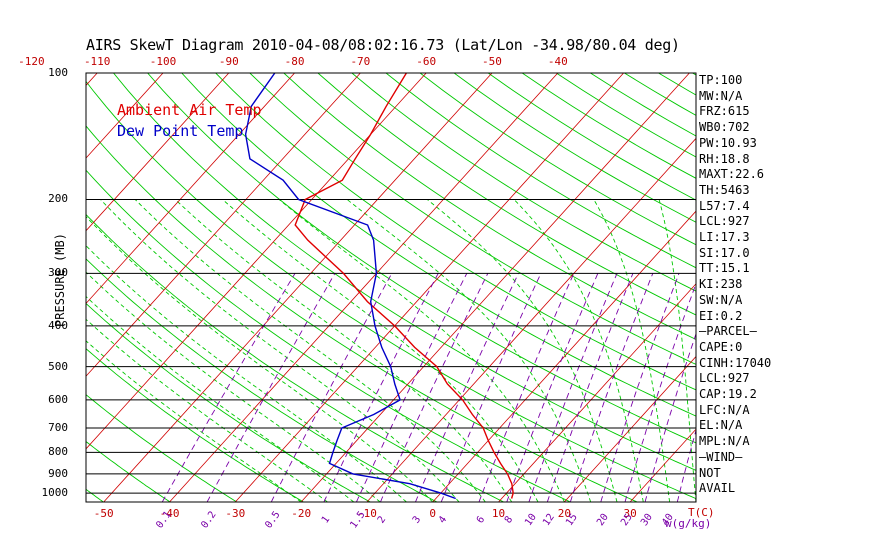 Image resolution: width=870 pixels, height=560 pixels. What do you see at coordinates (724, 158) in the screenshot?
I see `sounding-index: RH:18.8` at bounding box center [724, 158].